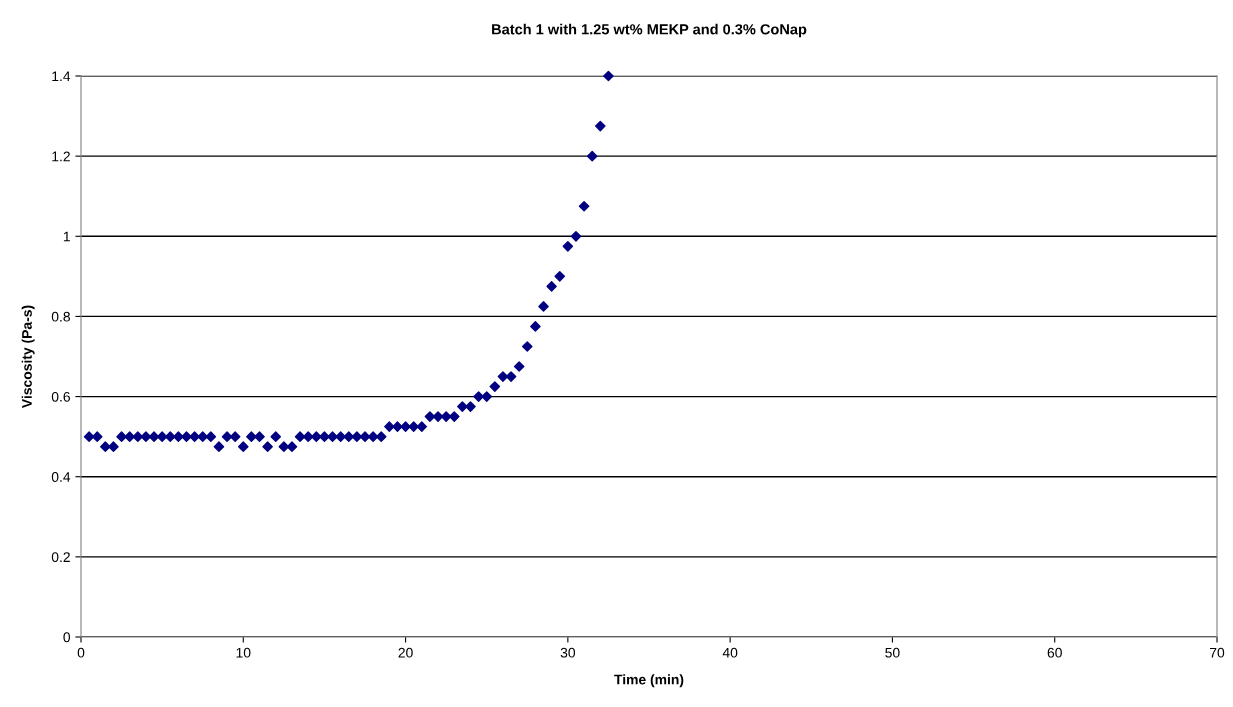 The height and width of the screenshot is (707, 1233). What do you see at coordinates (243, 652) in the screenshot?
I see `x-tick-label: 10` at bounding box center [243, 652].